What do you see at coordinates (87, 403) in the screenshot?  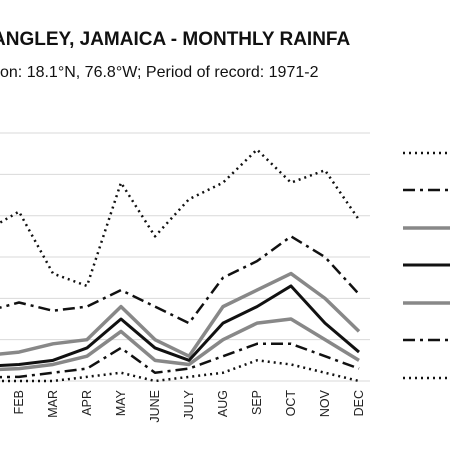 I see `x-tick-label: APR` at bounding box center [87, 403].